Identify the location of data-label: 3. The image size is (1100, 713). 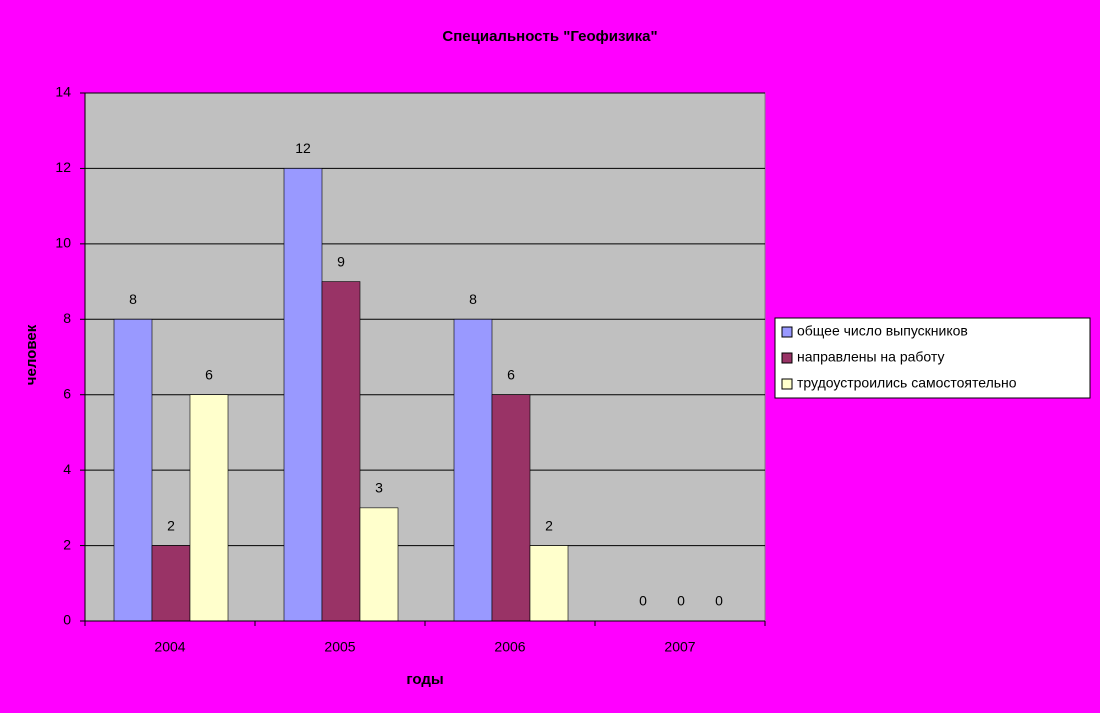
(379, 488).